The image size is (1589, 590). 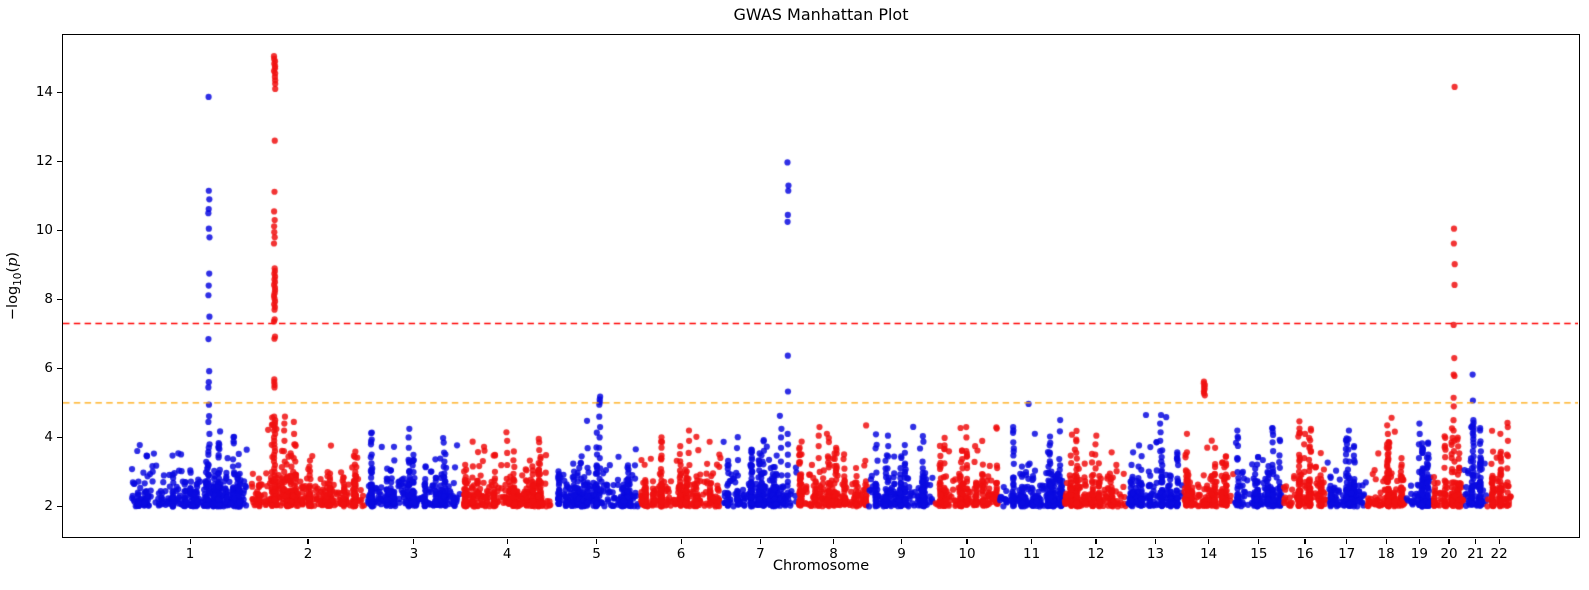 I want to click on y-tick-label: 14, so click(x=44, y=91).